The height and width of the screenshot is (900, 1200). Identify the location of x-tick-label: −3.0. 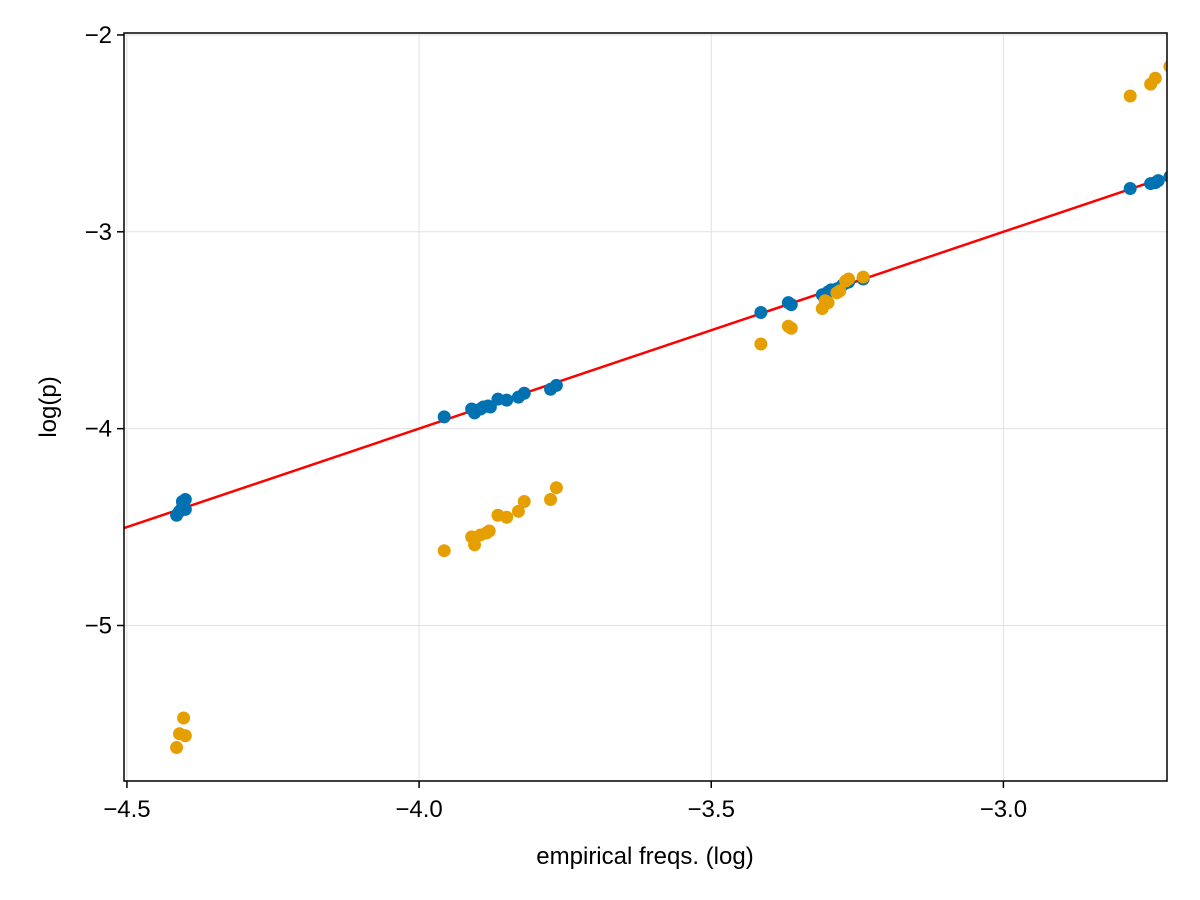
(1003, 809).